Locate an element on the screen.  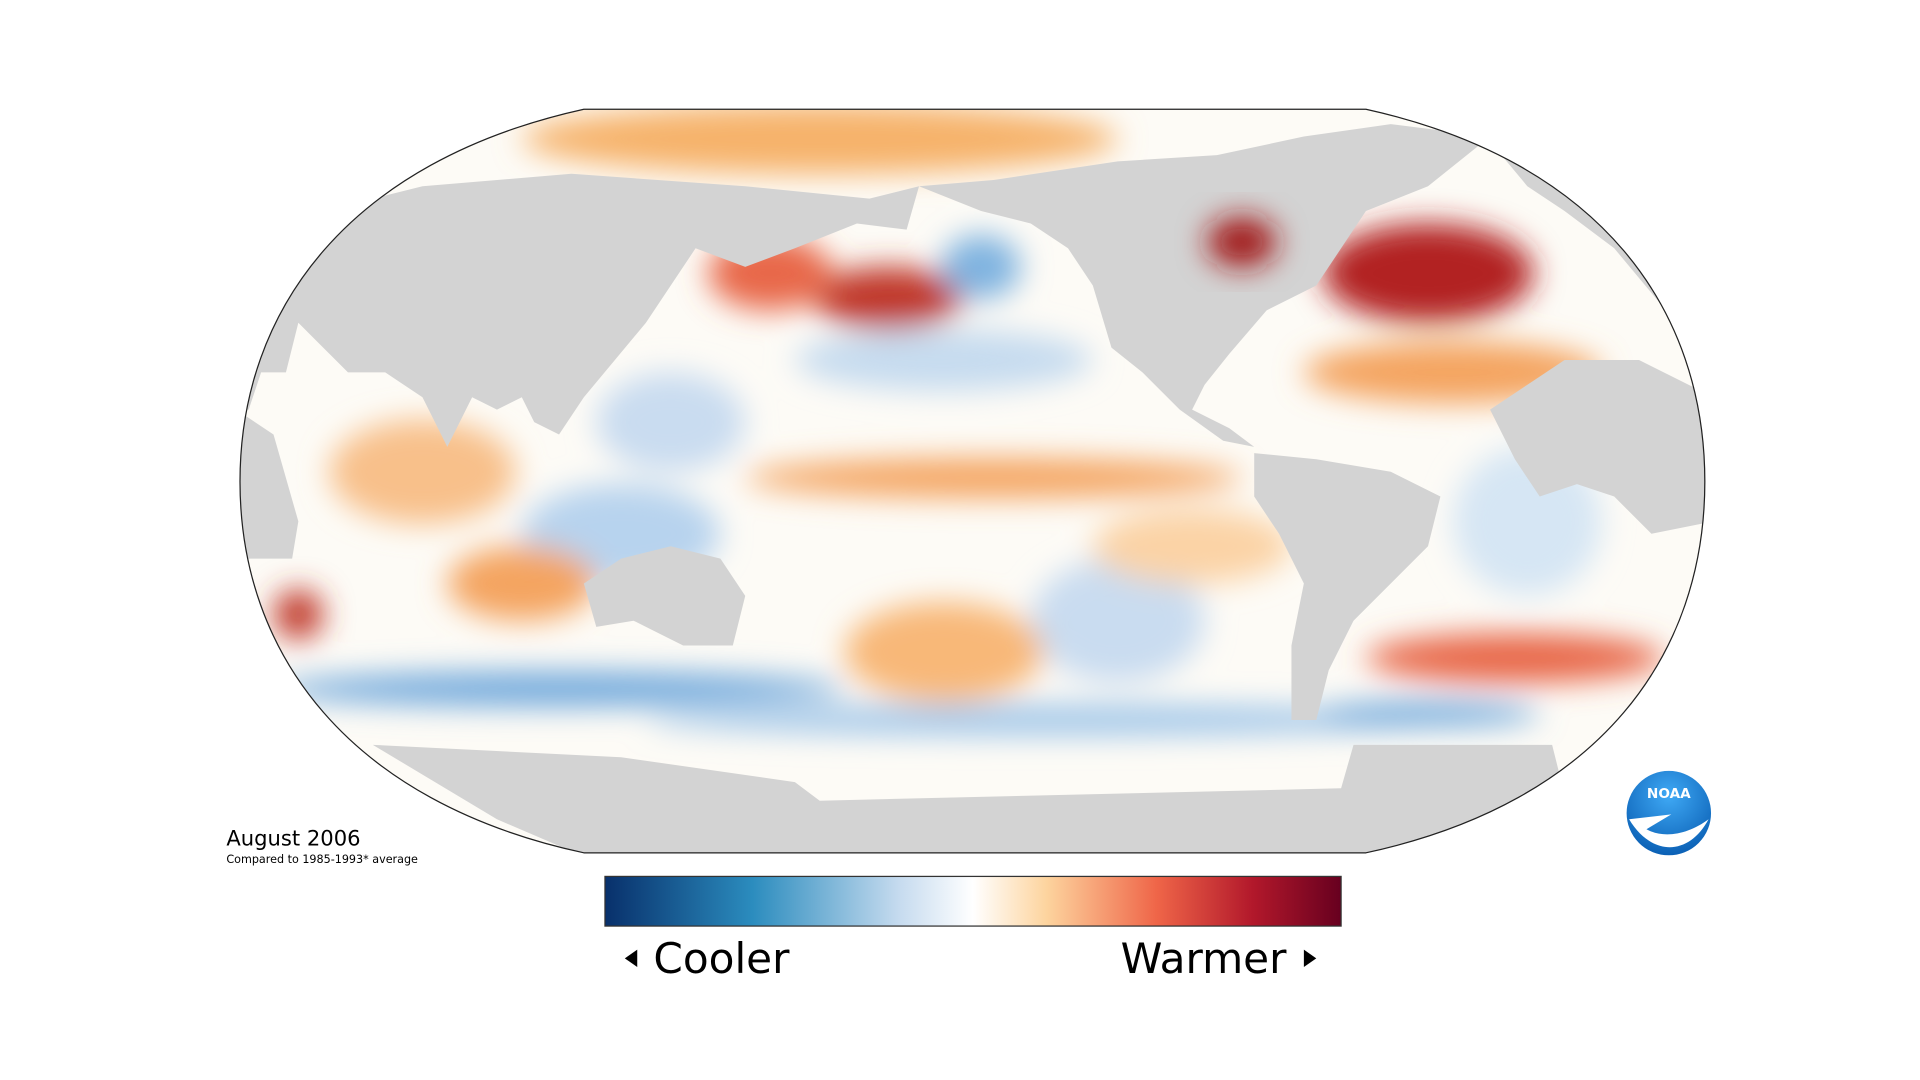
cooler-arrow is located at coordinates (631, 958).